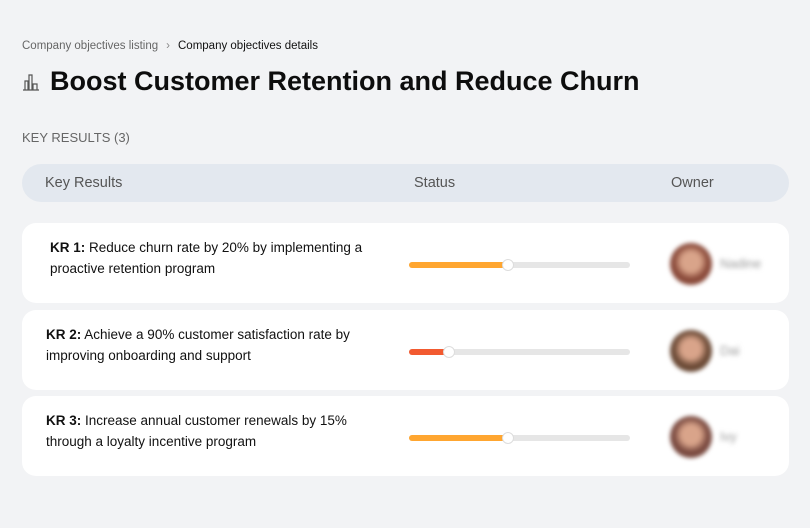  Describe the element at coordinates (64, 334) in the screenshot. I see `key-result-label: KR 2:` at that location.